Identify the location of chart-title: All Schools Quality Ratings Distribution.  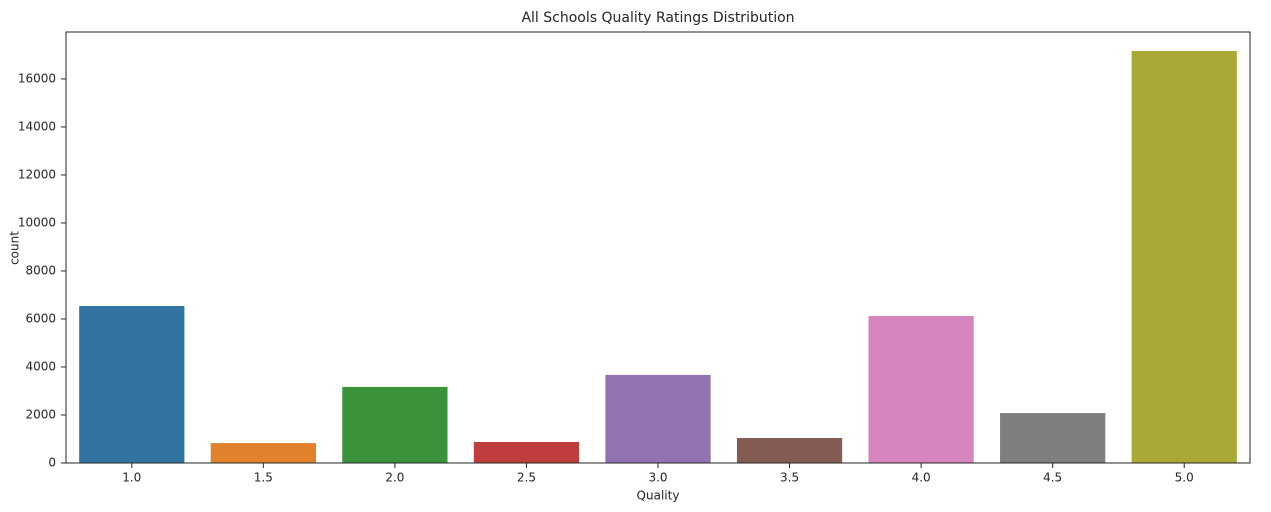
(657, 18).